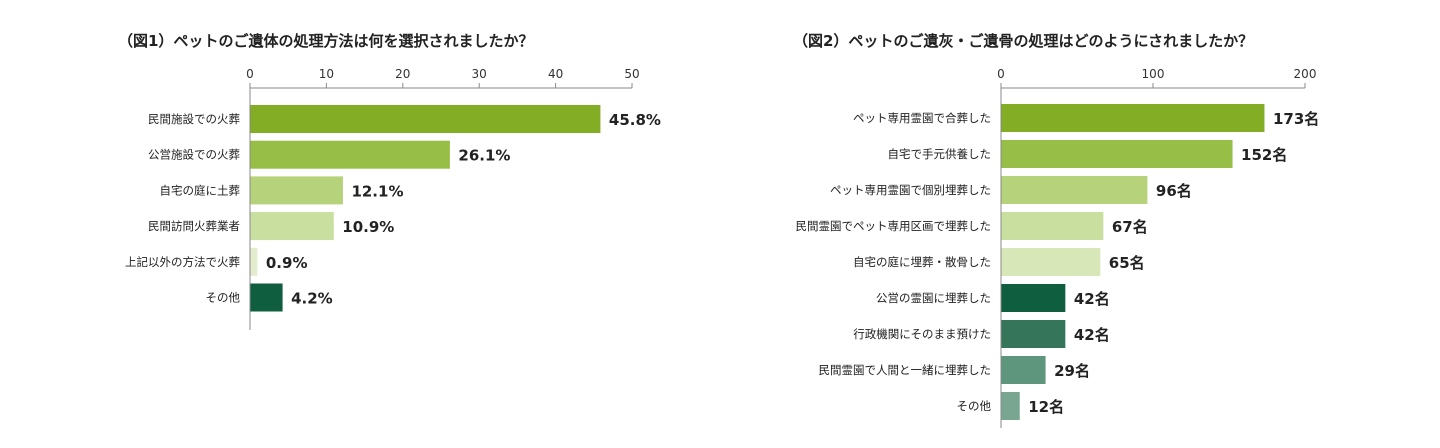 The width and height of the screenshot is (1440, 448). Describe the element at coordinates (1264, 155) in the screenshot. I see `data-label: 152名` at that location.